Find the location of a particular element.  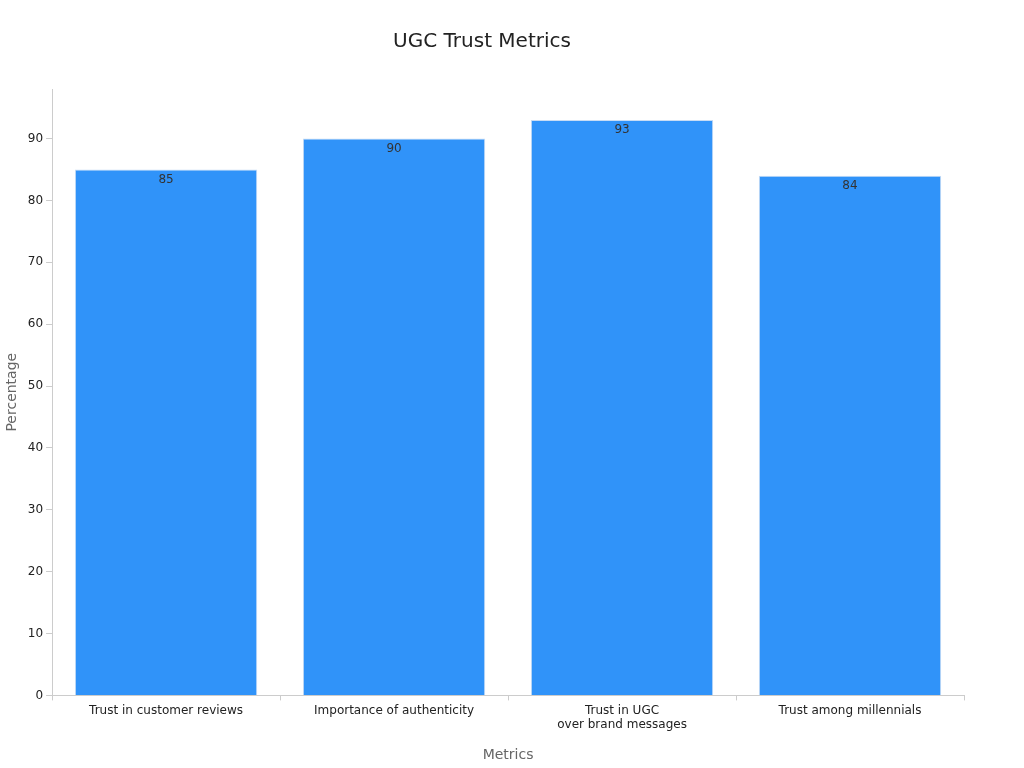

y-tick-label: 50 is located at coordinates (35, 385).